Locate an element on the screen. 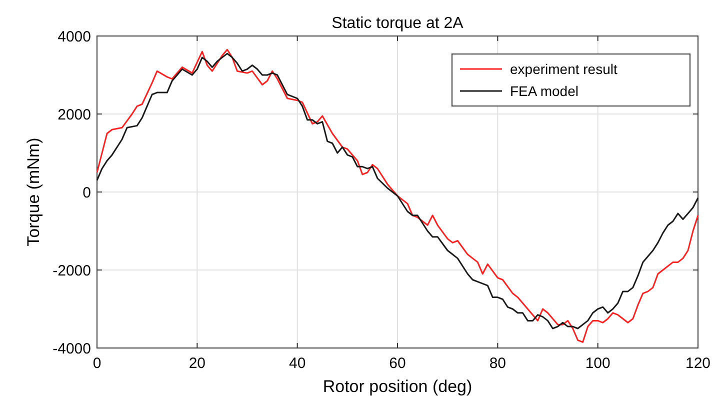 The width and height of the screenshot is (719, 410). y-tick-label: -2000 is located at coordinates (71, 271).